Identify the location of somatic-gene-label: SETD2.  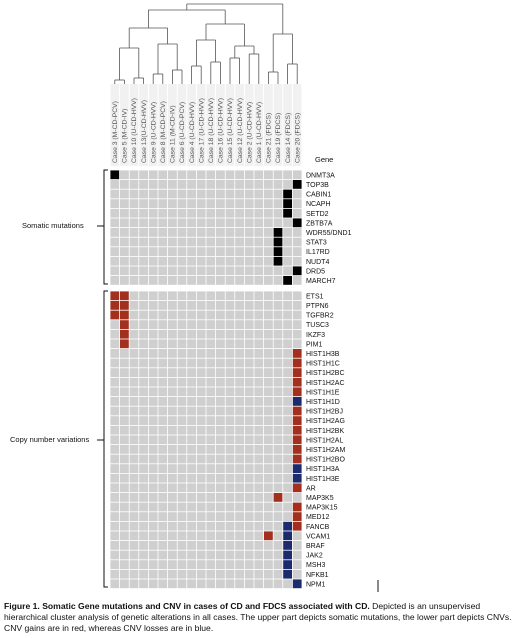
(317, 214).